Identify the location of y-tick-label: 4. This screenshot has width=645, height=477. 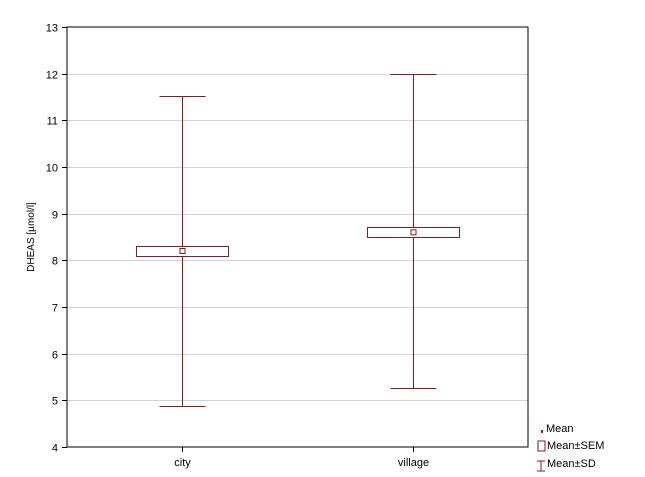
(55, 449).